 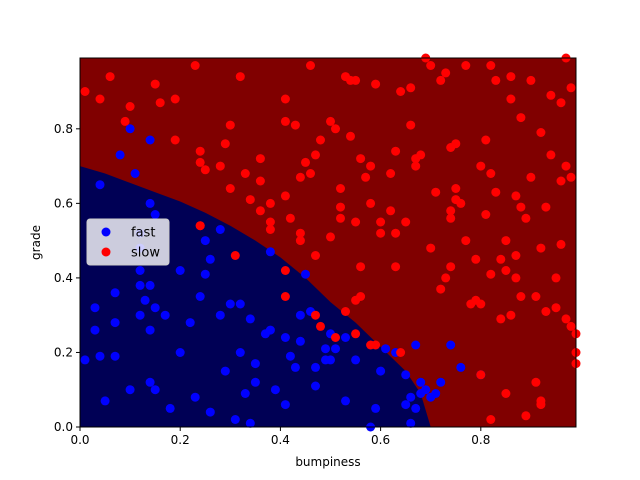 I want to click on legend-marker-fast, so click(x=106, y=232).